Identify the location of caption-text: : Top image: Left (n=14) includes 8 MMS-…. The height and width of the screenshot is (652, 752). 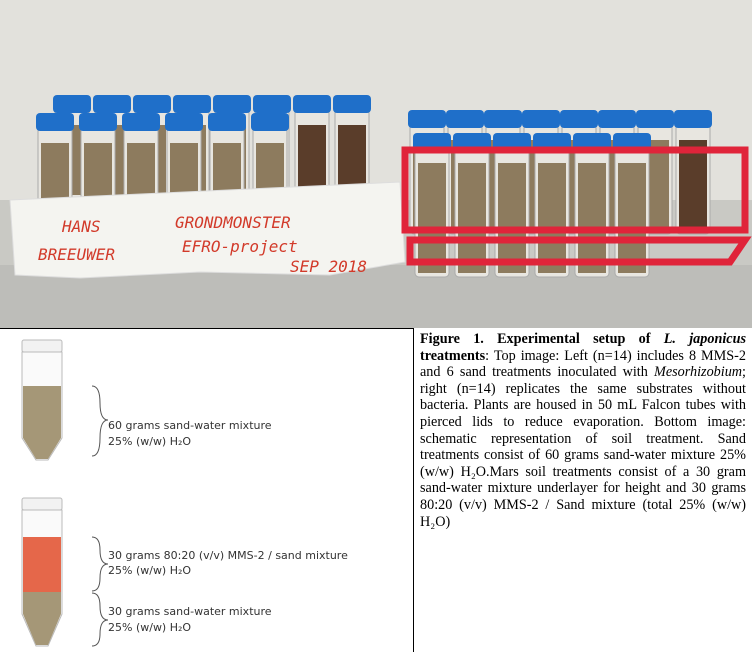
(583, 364).